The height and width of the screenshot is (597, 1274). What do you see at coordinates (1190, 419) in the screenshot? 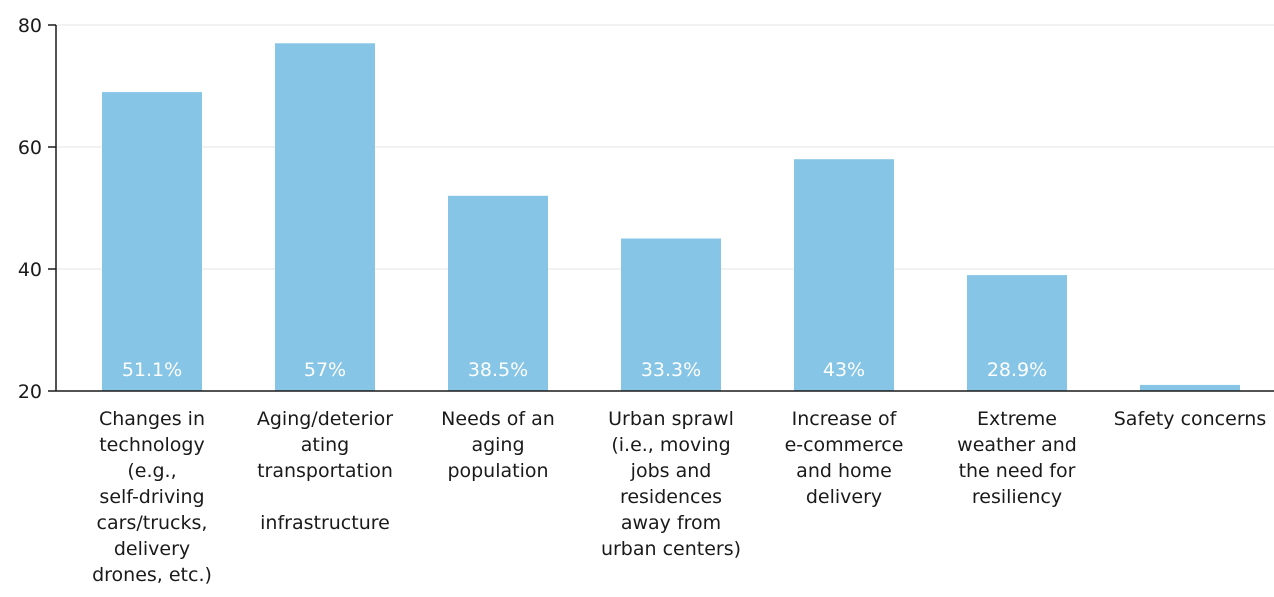
I see `x-category-label: Safety concerns` at bounding box center [1190, 419].